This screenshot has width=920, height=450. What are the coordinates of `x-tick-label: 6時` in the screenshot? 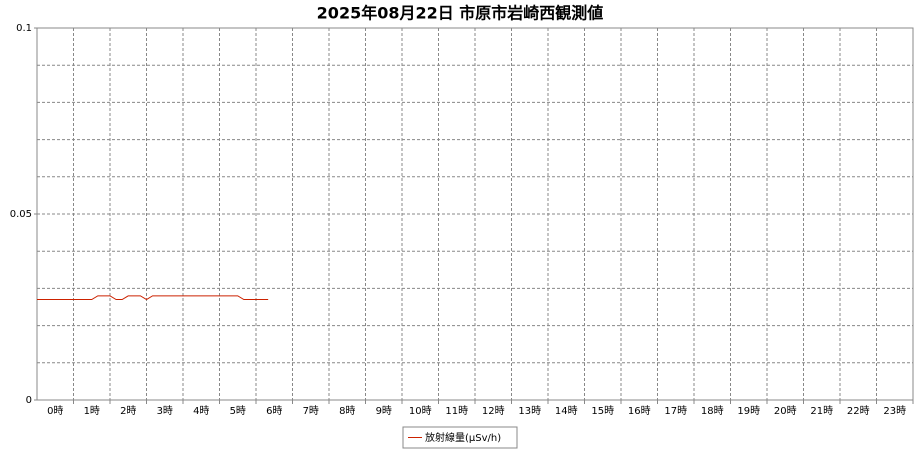 It's located at (274, 411).